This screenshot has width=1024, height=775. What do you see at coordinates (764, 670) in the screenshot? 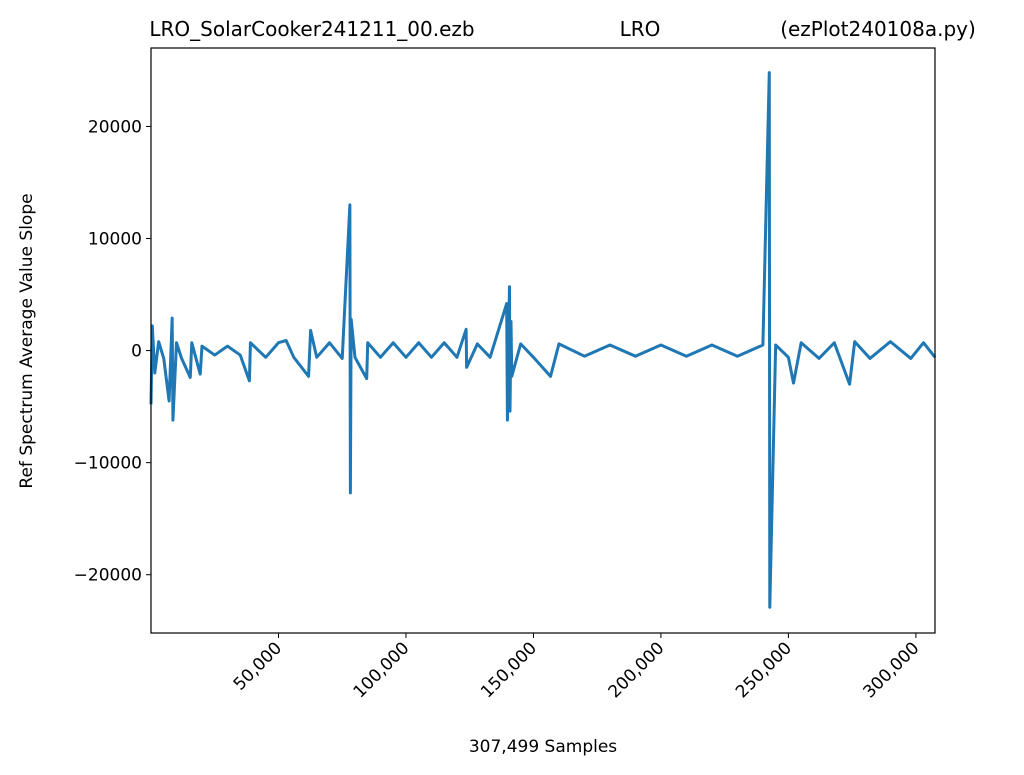
I see `x-tick-label: 250,000` at bounding box center [764, 670].